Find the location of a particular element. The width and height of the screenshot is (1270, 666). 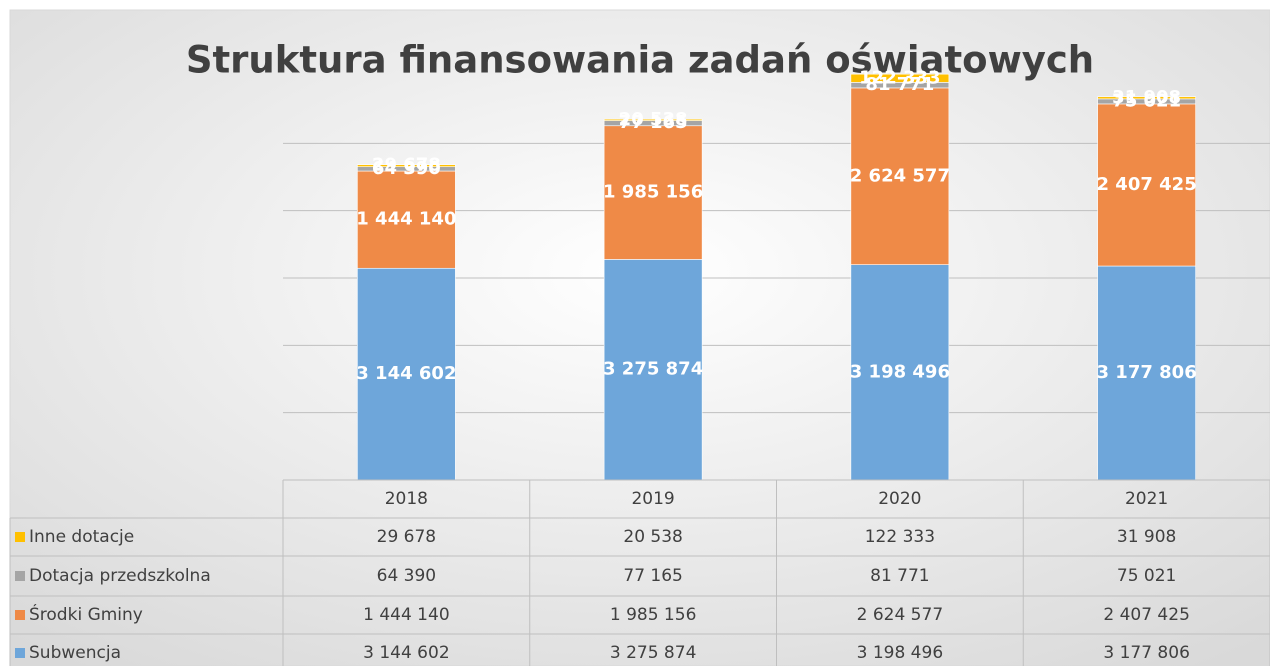

table-cell: 81 771 is located at coordinates (899, 576).